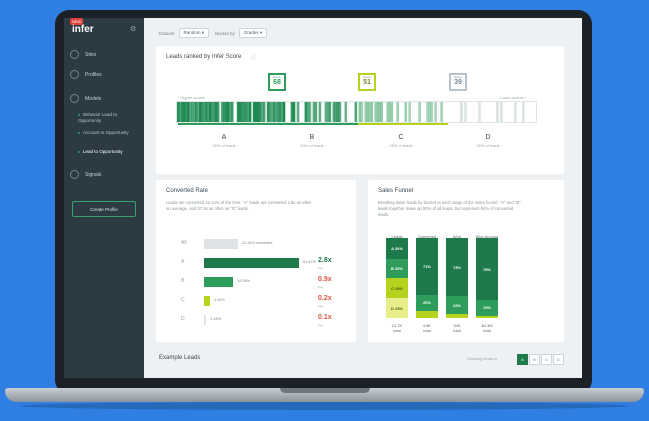  I want to click on funnel-segment, so click(487, 316).